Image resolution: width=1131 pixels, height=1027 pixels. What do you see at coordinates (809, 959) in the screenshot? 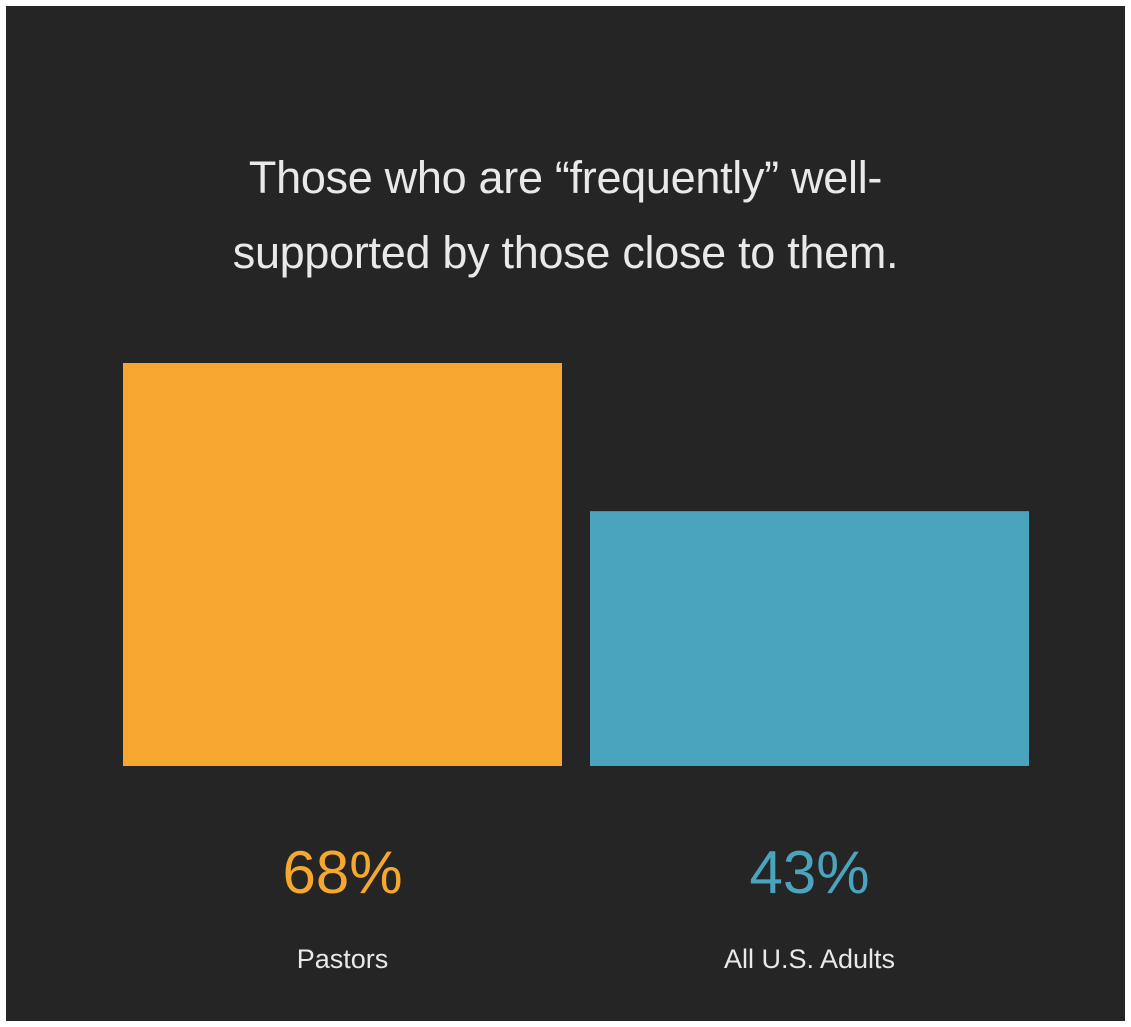
I see `category-label-all-us-adults: All U.S. Adults` at bounding box center [809, 959].